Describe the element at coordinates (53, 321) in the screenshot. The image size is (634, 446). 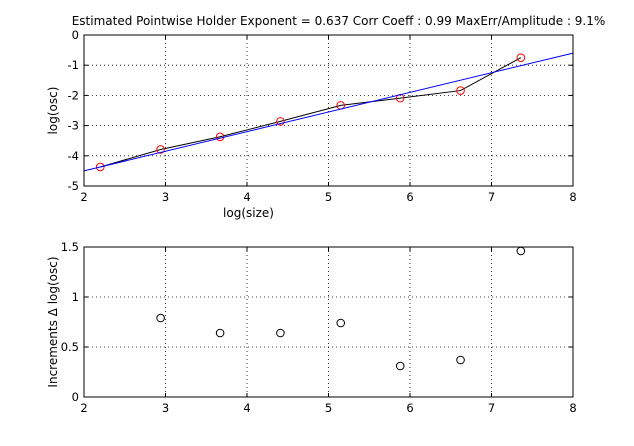
I see `y-axis-label: Increments Δ log(osc)` at that location.